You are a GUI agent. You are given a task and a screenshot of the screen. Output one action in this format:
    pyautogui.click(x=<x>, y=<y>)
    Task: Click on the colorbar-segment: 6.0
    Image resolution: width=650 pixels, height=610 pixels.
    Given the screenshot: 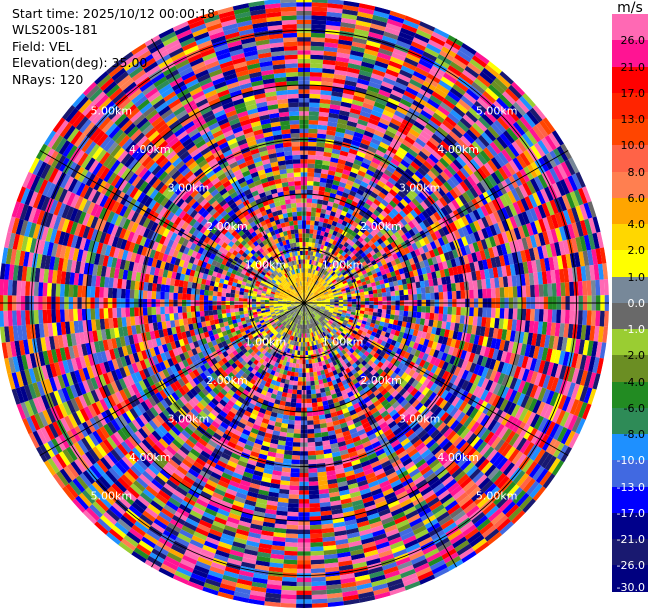 What is the action you would take?
    pyautogui.click(x=630, y=188)
    